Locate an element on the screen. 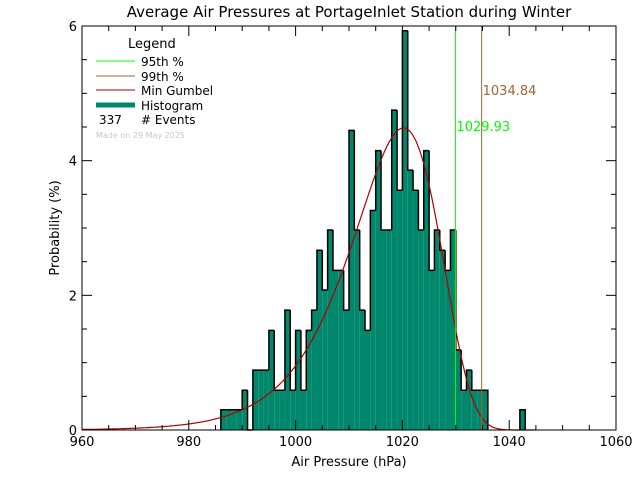  legend-label-99: 99th % is located at coordinates (162, 77).